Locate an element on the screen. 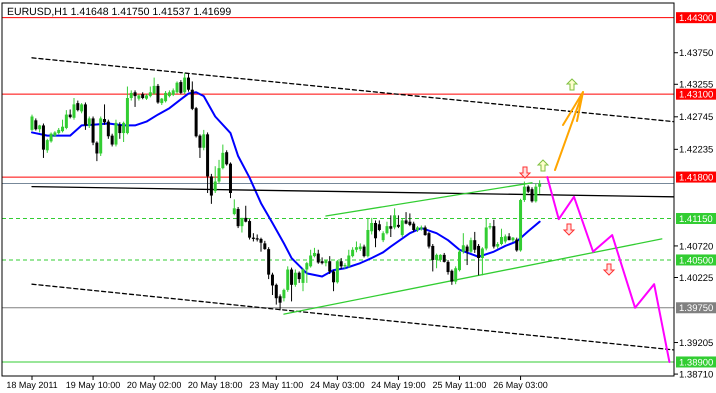  x-tick-label: 24 May 03:00 is located at coordinates (337, 385).